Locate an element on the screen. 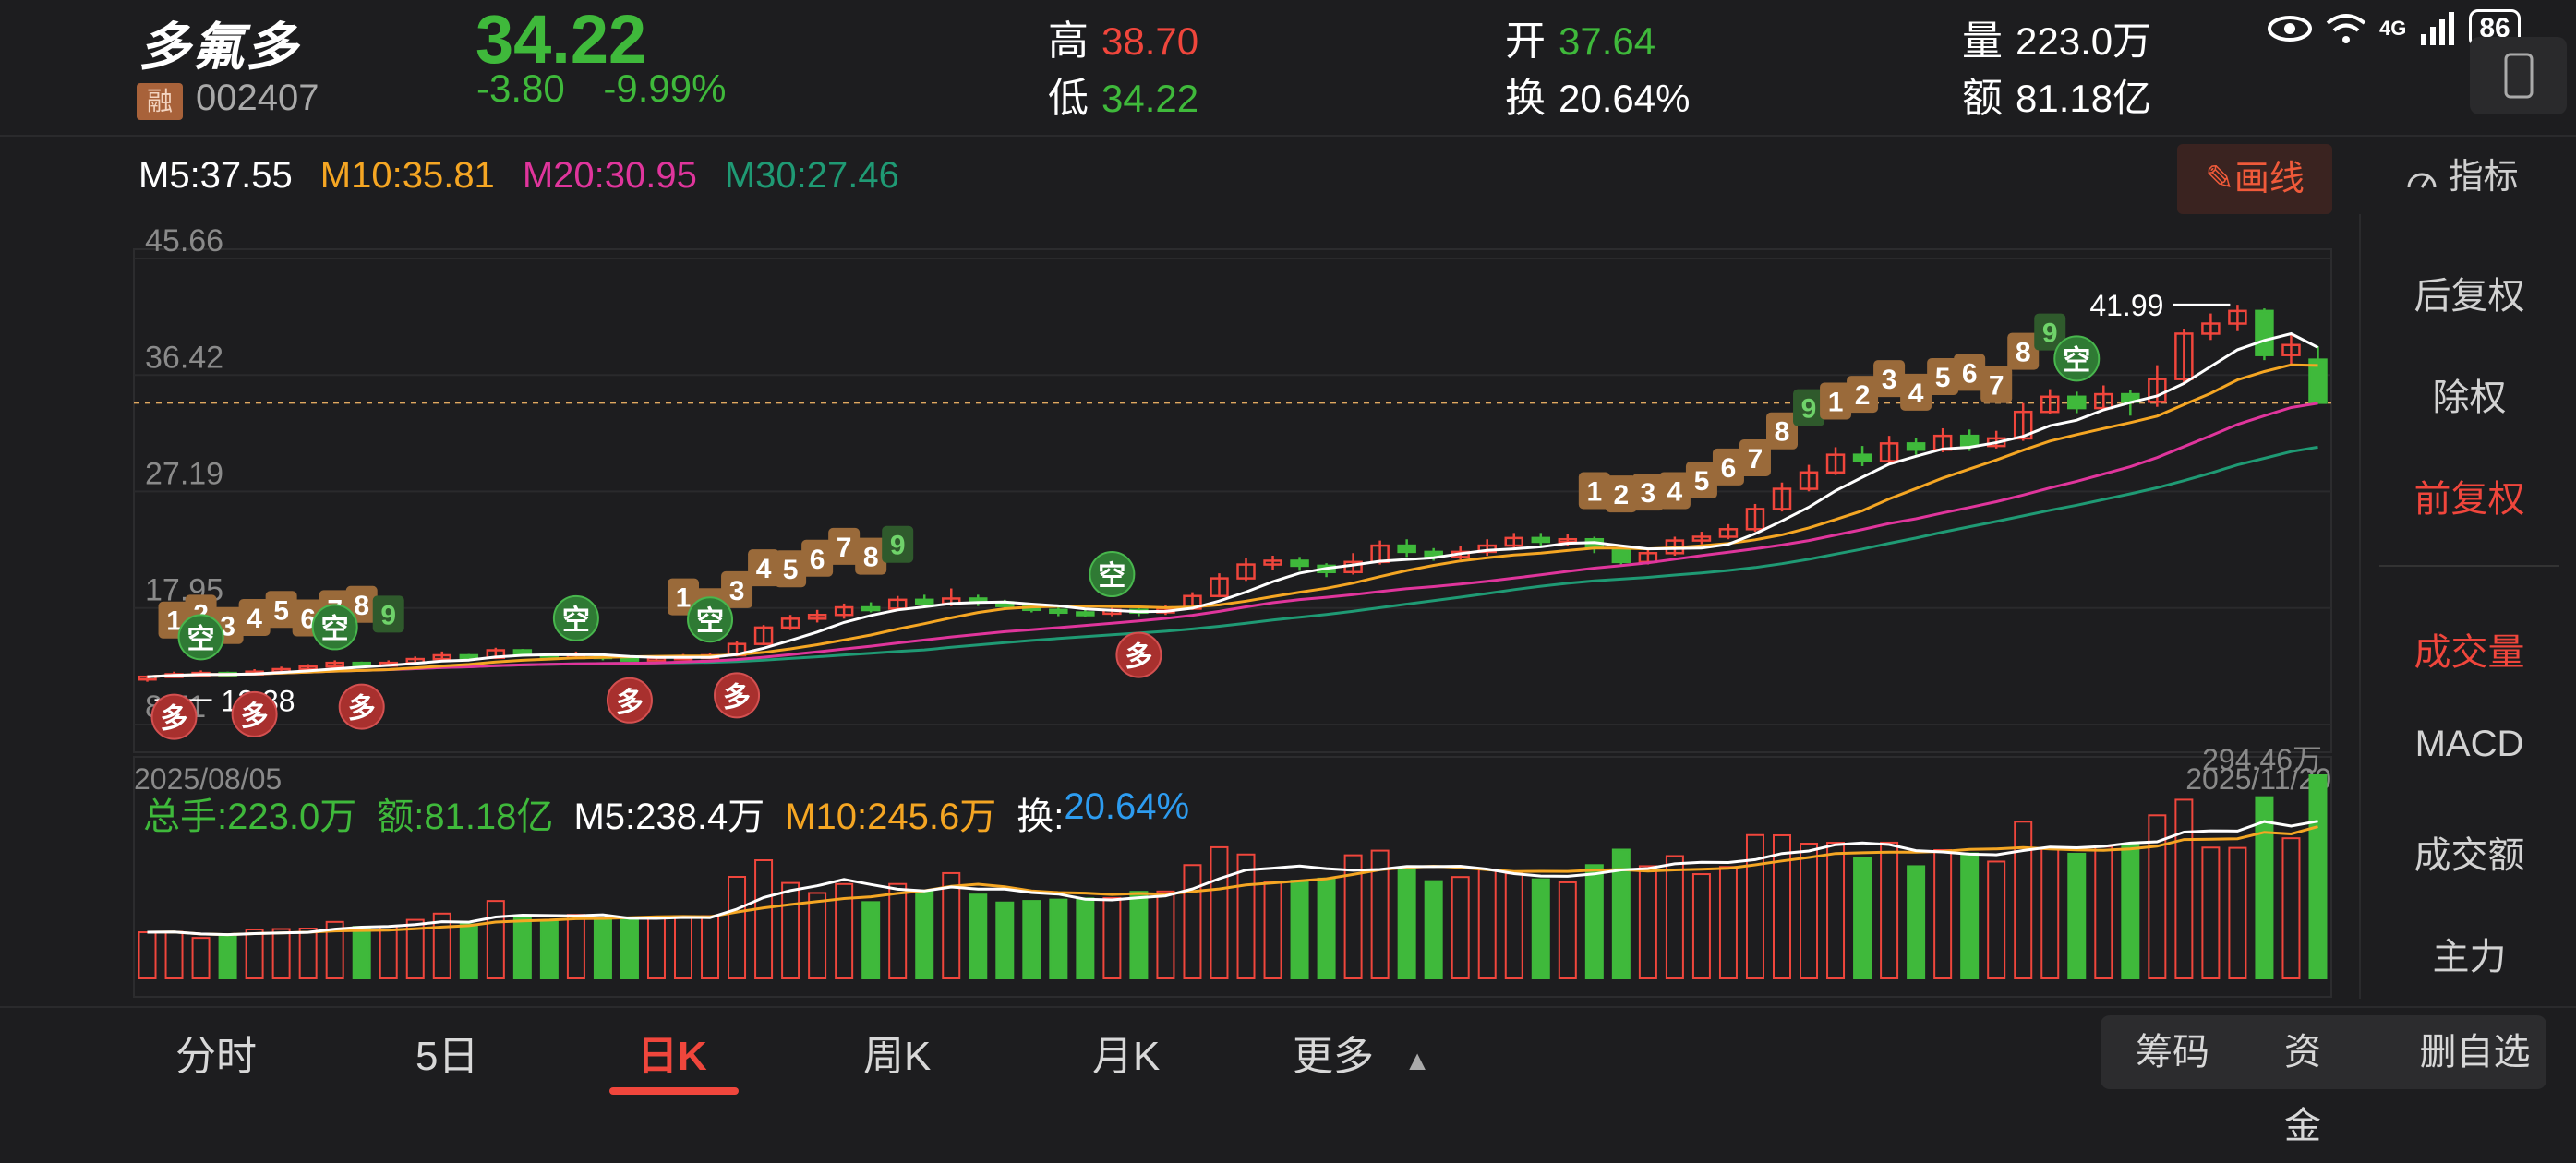  volume-max-label: 294.46万 is located at coordinates (2262, 760).